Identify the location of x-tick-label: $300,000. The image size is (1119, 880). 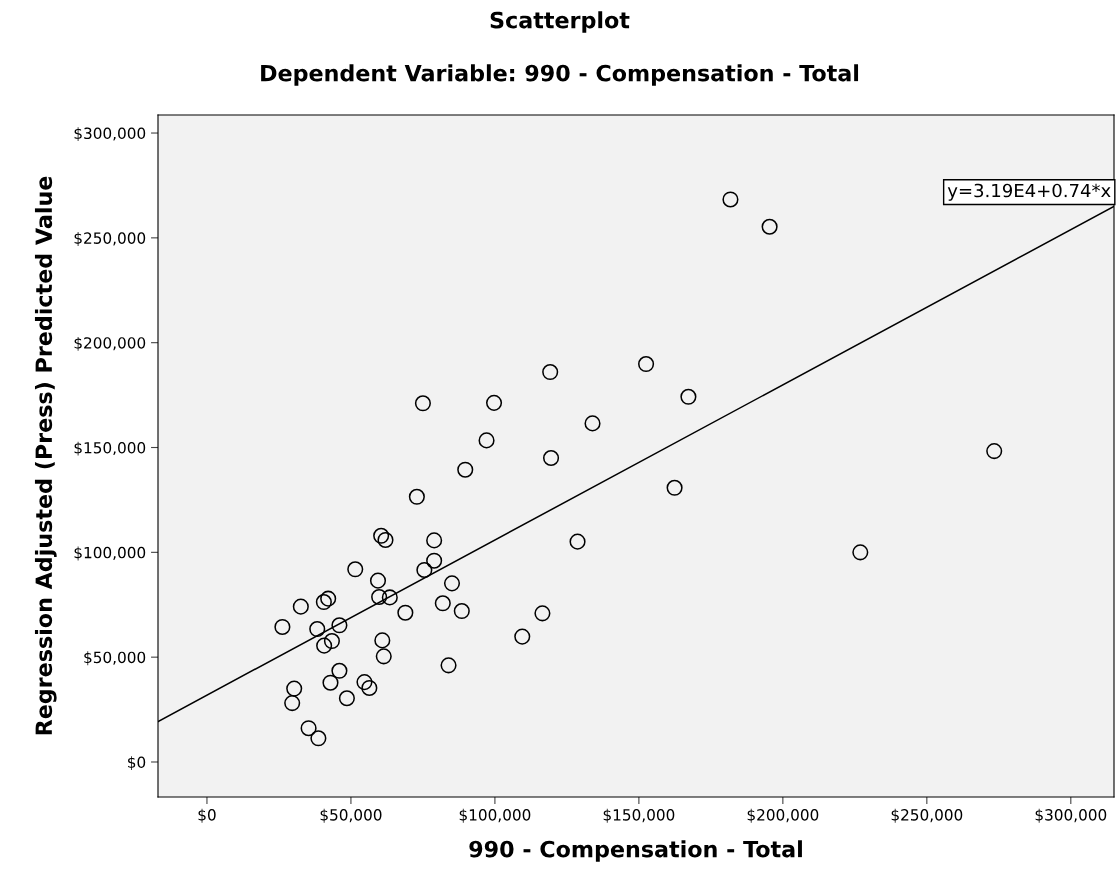
(1071, 815).